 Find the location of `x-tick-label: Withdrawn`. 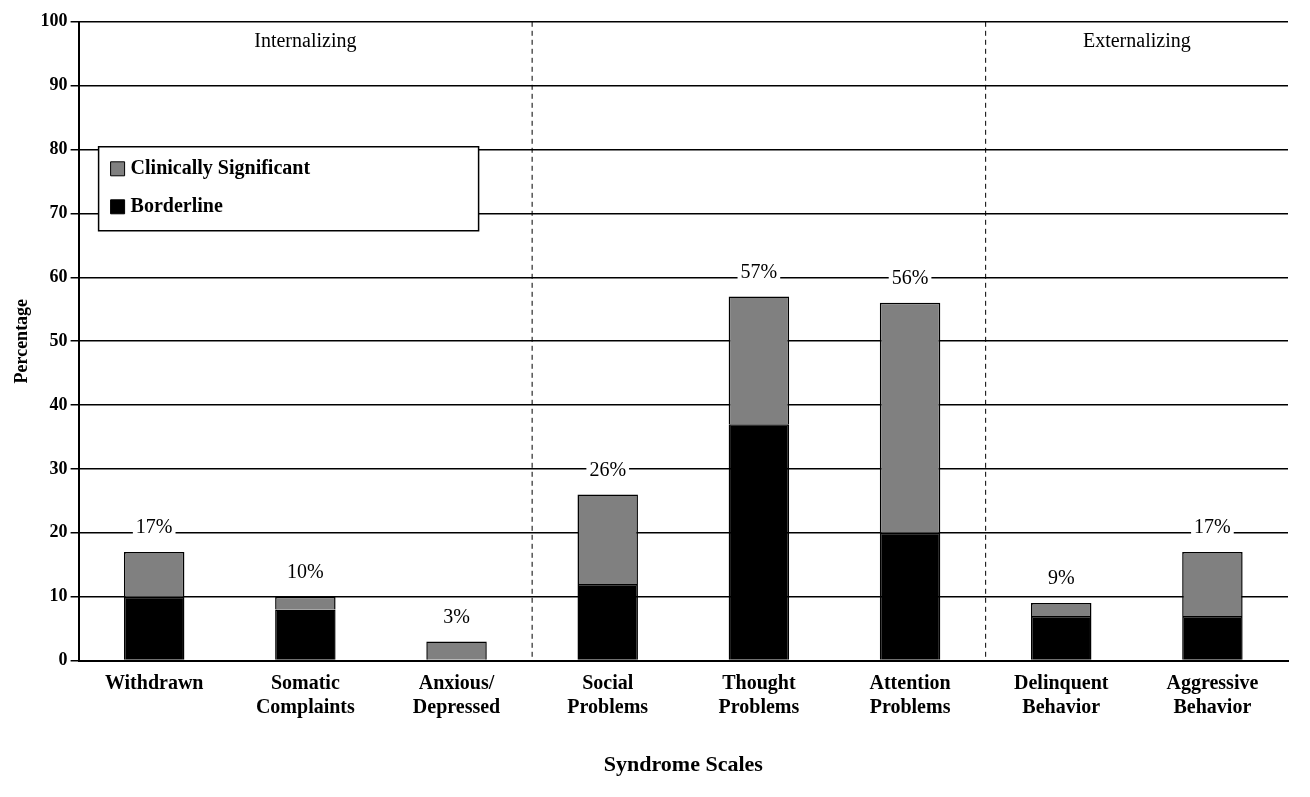

x-tick-label: Withdrawn is located at coordinates (154, 681).